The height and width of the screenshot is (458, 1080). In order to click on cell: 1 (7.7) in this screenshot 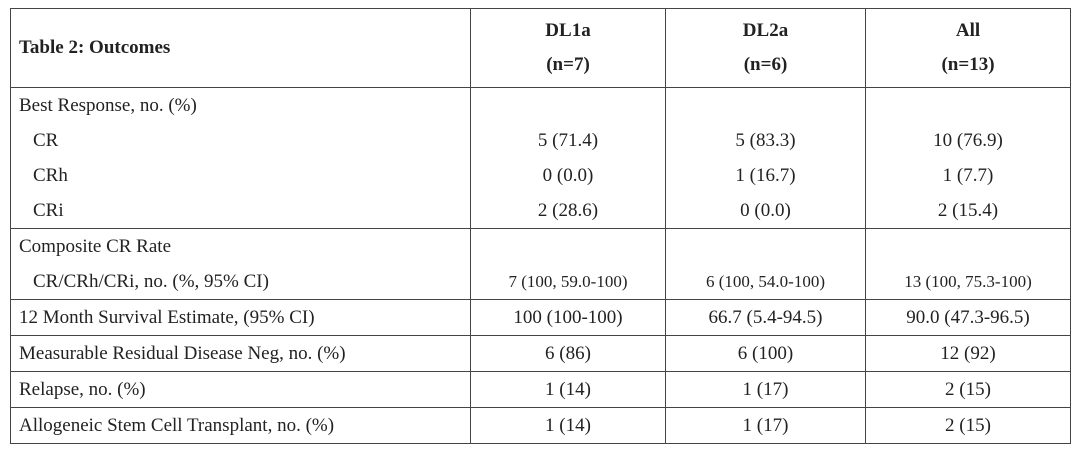, I will do `click(968, 175)`.